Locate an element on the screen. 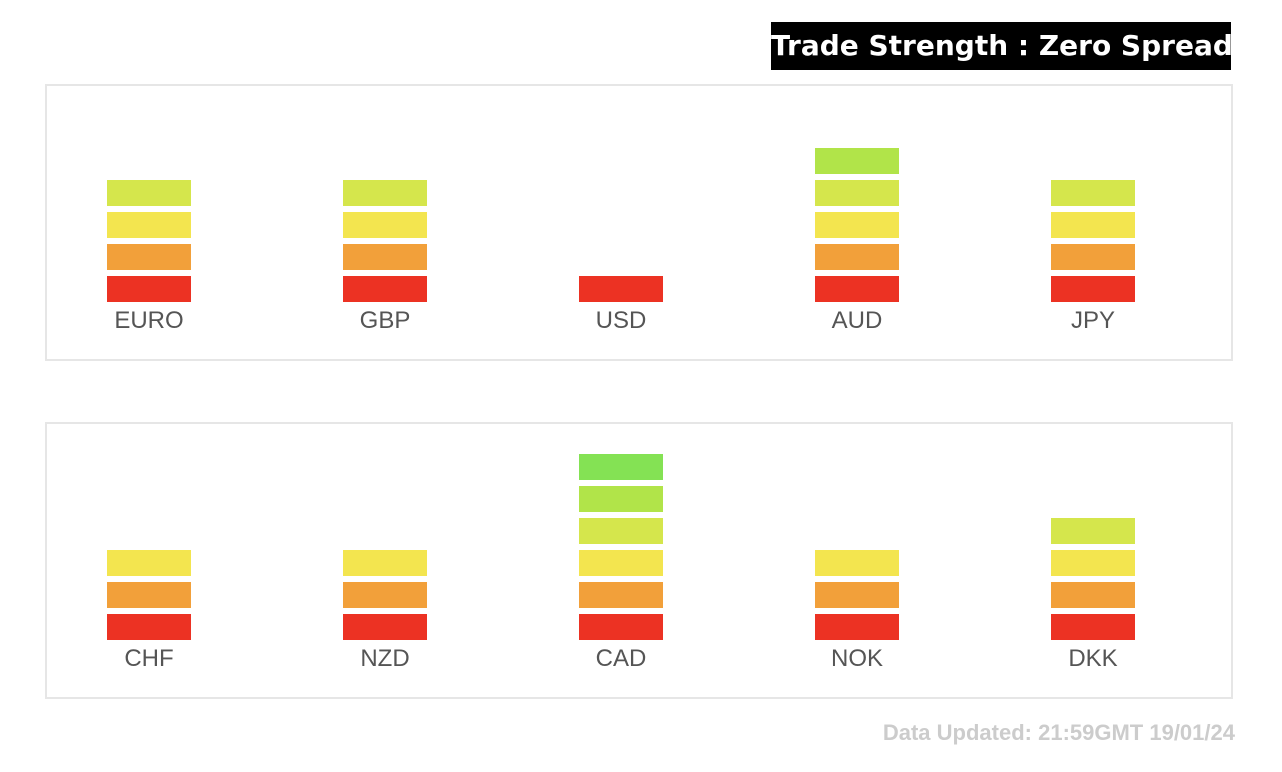 Image resolution: width=1282 pixels, height=772 pixels. category-label-euro: EURO is located at coordinates (148, 320).